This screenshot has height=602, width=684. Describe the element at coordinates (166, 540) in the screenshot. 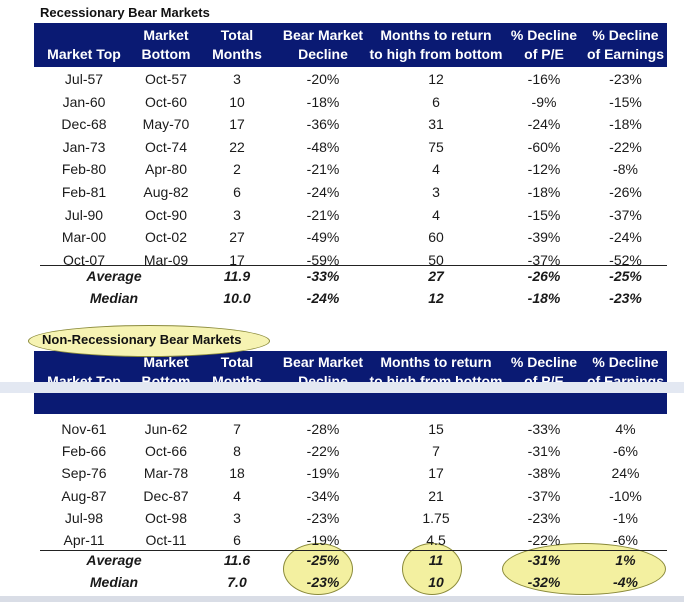

I see `cell-market-bottom: Oct-11` at that location.